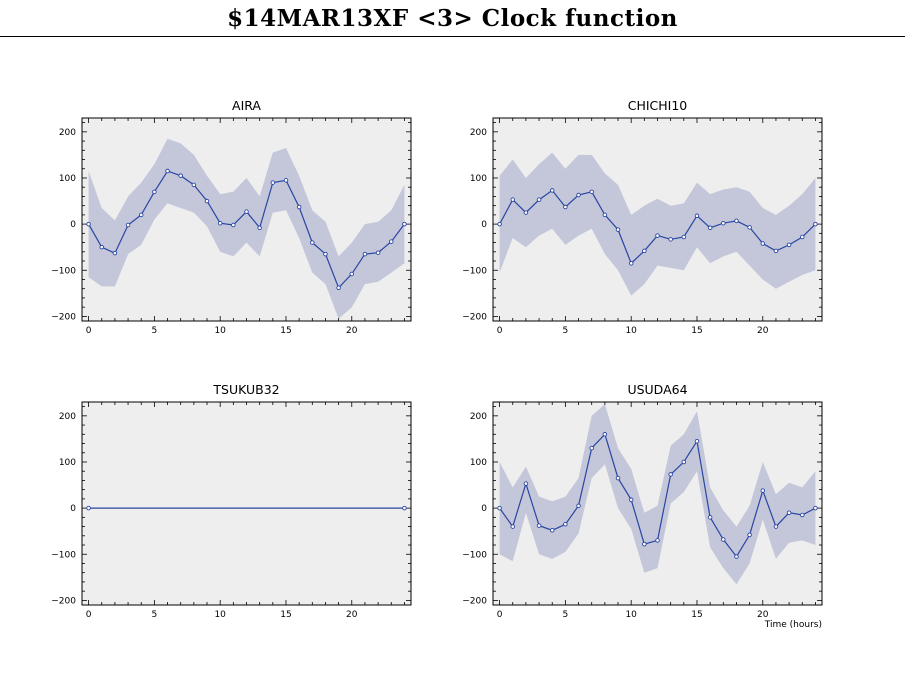 Image resolution: width=905 pixels, height=687 pixels. I want to click on plot-panel: 0 5 10 15 20 −200 −100 0 100 200 CHICHI10, so click(642, 217).